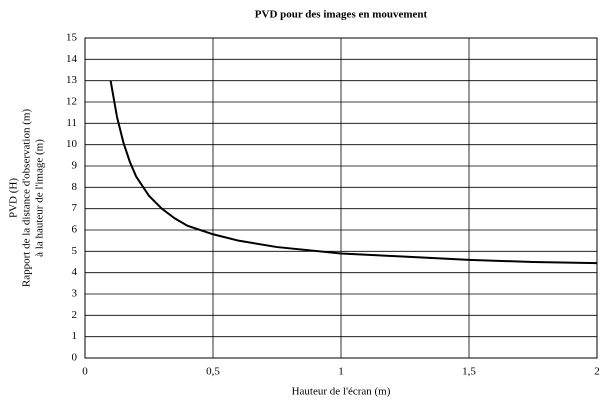 The width and height of the screenshot is (605, 405). Describe the element at coordinates (75, 251) in the screenshot. I see `y-tick-label: 5` at that location.